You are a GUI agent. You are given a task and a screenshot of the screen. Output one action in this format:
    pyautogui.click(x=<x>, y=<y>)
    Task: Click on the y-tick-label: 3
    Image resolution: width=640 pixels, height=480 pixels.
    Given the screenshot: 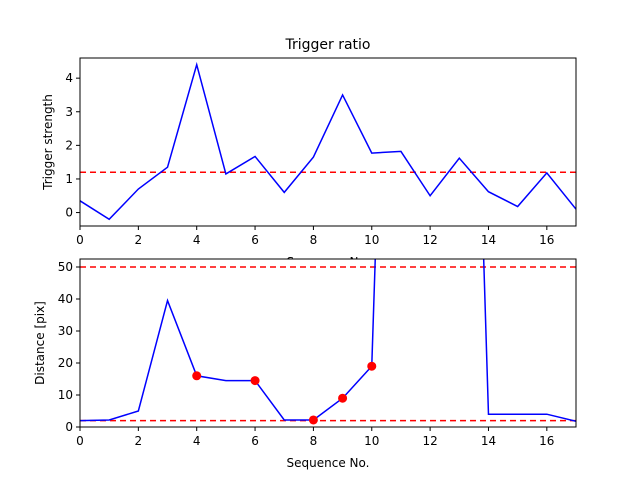 What is the action you would take?
    pyautogui.click(x=69, y=112)
    